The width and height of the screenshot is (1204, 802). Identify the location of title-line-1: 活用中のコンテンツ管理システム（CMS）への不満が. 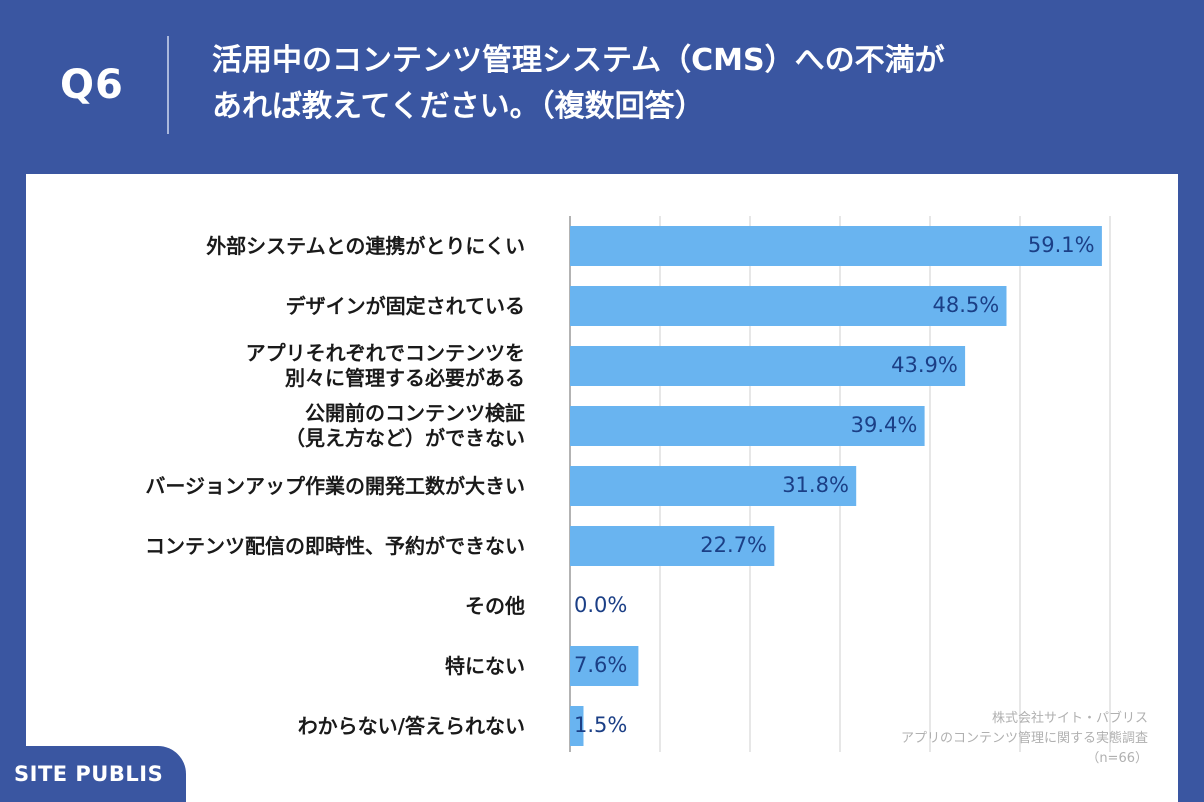
(578, 60).